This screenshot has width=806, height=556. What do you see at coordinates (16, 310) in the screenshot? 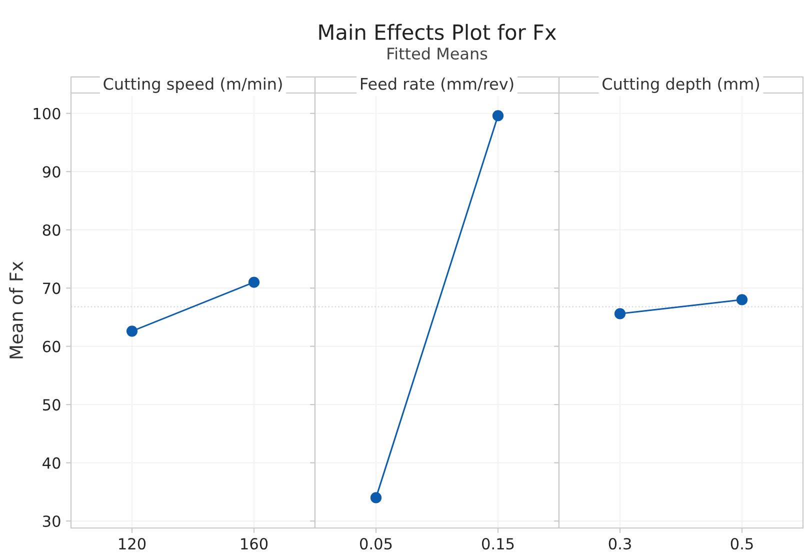
I see `y-axis-title: Mean of Fx` at bounding box center [16, 310].